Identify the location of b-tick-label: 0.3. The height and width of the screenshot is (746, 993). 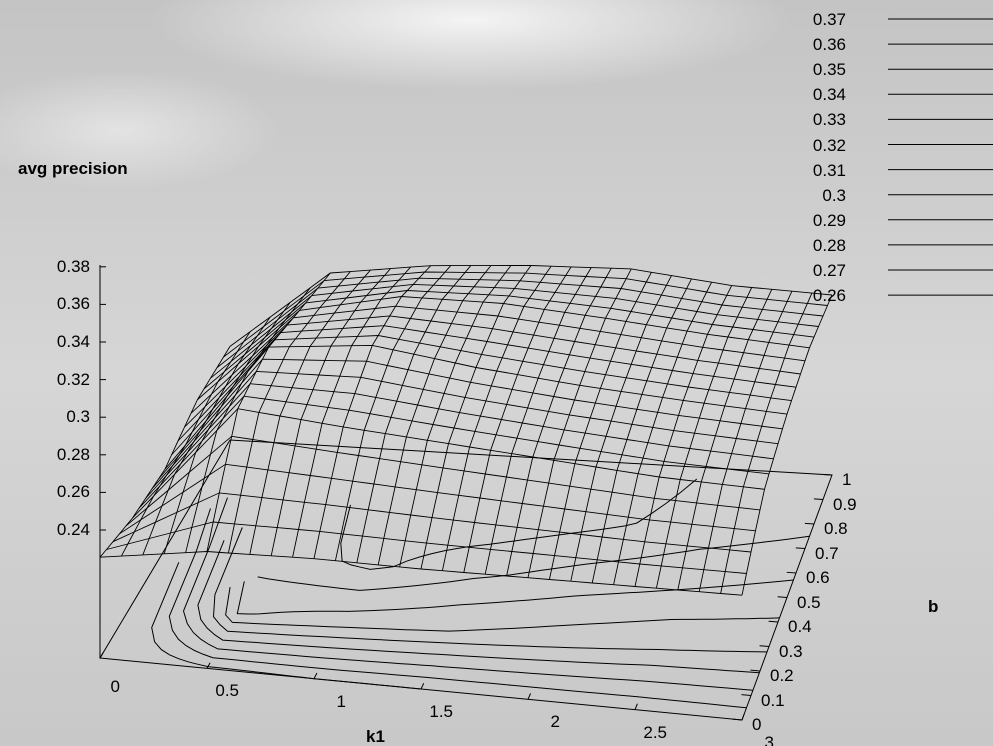
(791, 651).